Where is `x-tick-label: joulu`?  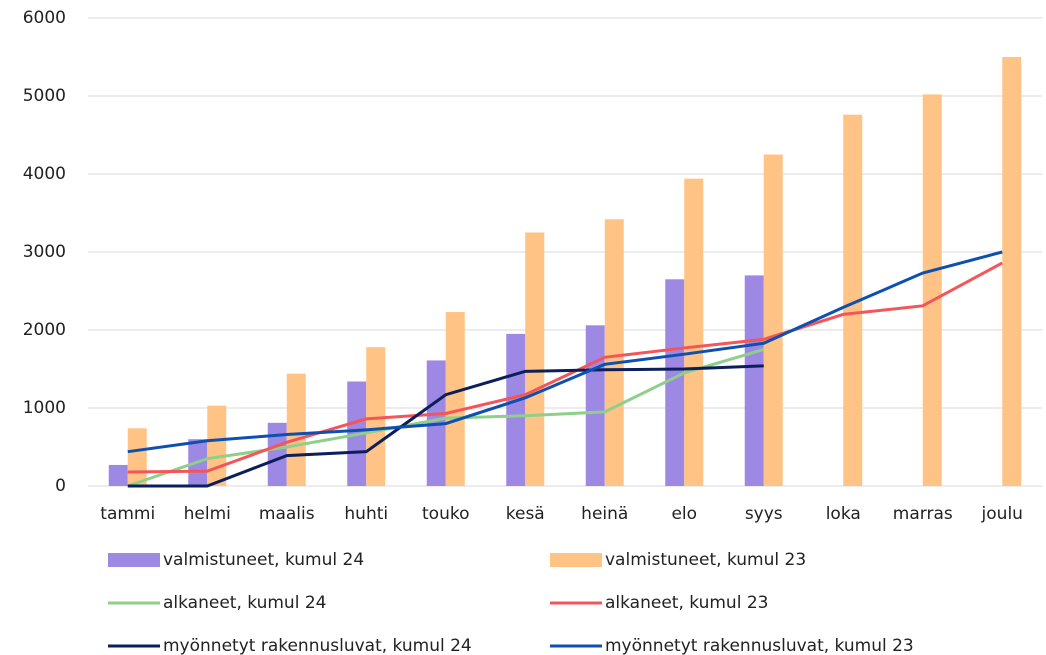 x-tick-label: joulu is located at coordinates (1002, 514).